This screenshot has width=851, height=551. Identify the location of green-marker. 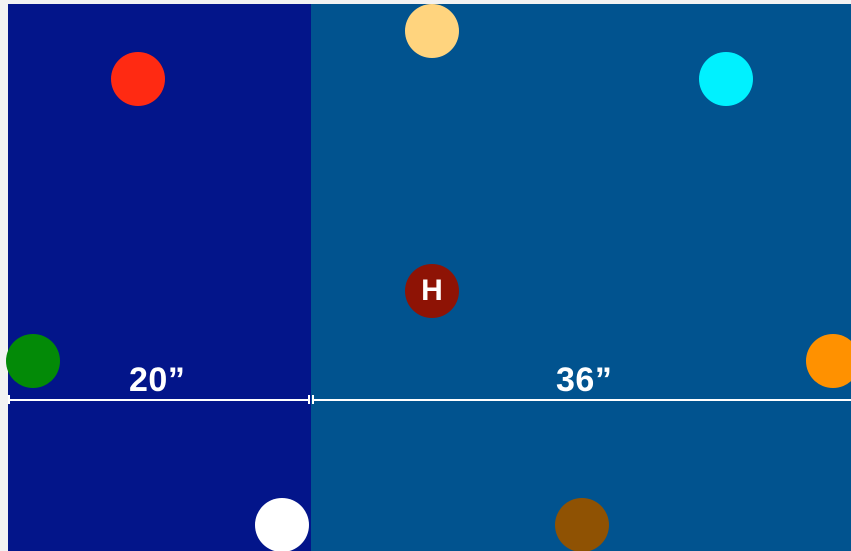
(33, 361).